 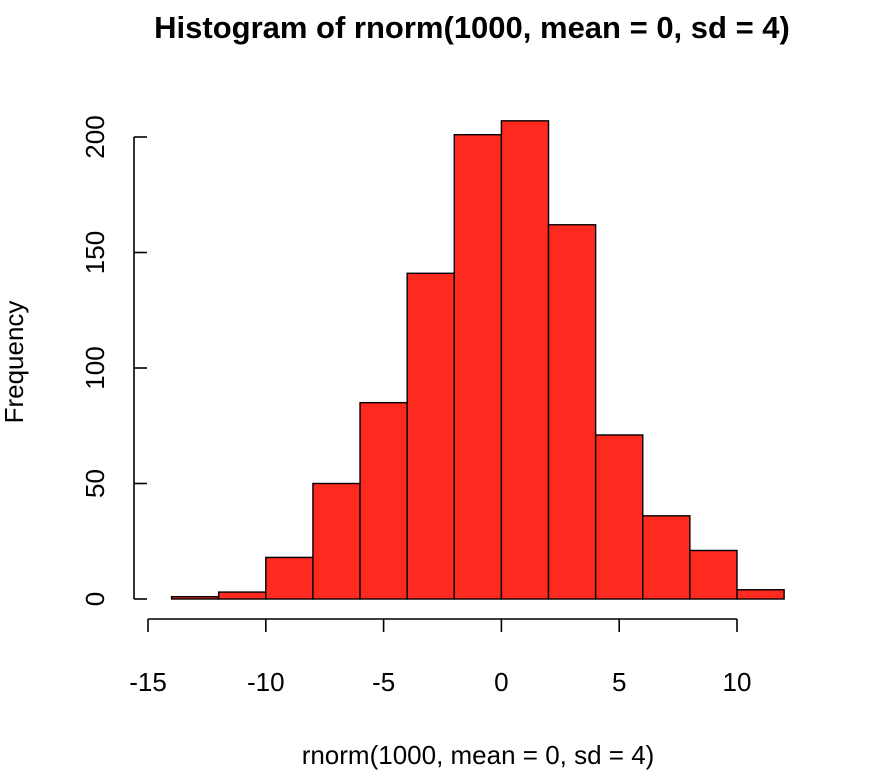 I want to click on y-tick-label-3: 150, so click(x=95, y=252).